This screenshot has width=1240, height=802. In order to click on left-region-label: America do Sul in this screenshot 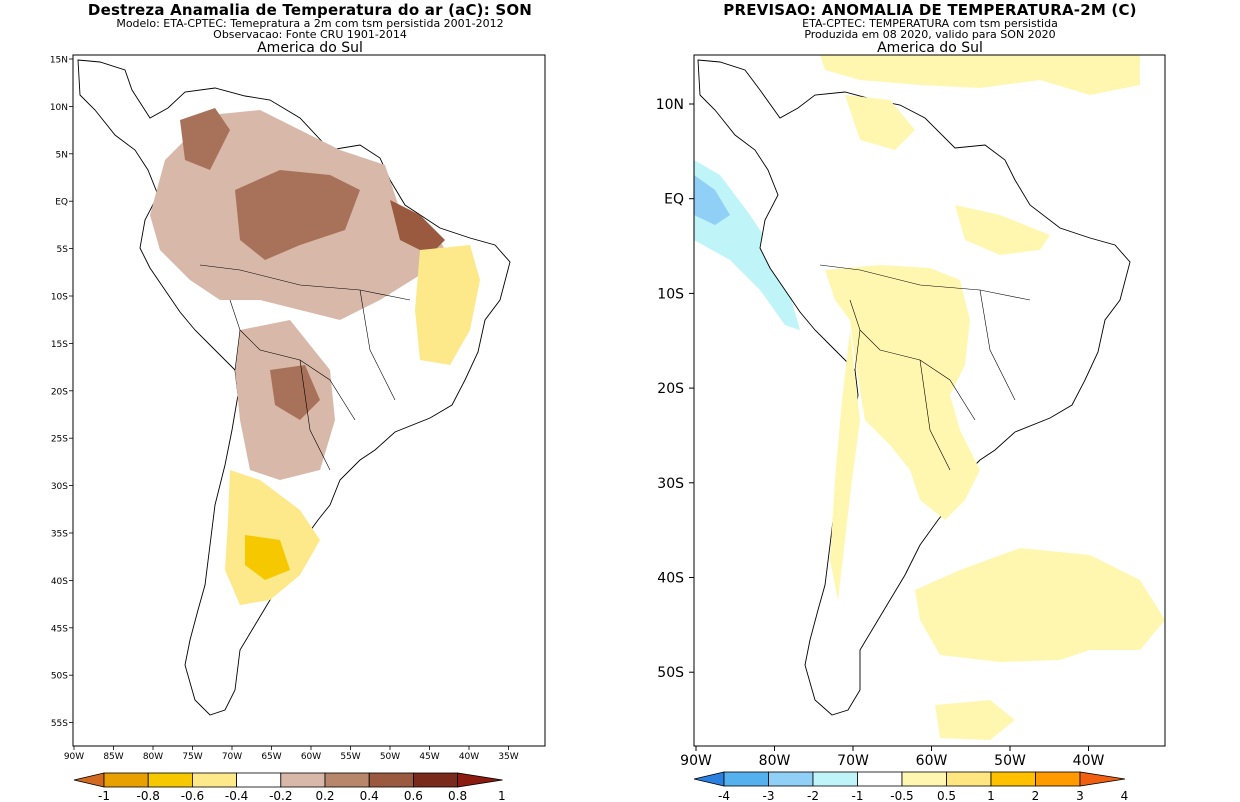, I will do `click(310, 48)`.